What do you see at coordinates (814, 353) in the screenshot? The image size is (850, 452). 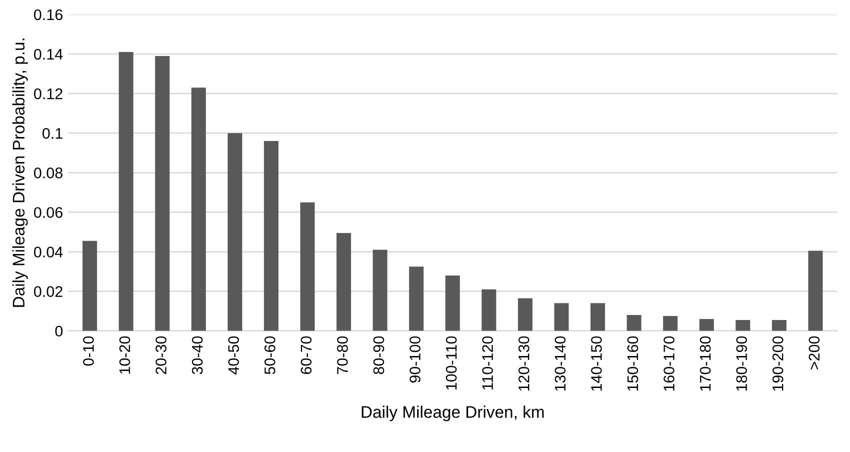 I see `x-tick-label: >200` at bounding box center [814, 353].